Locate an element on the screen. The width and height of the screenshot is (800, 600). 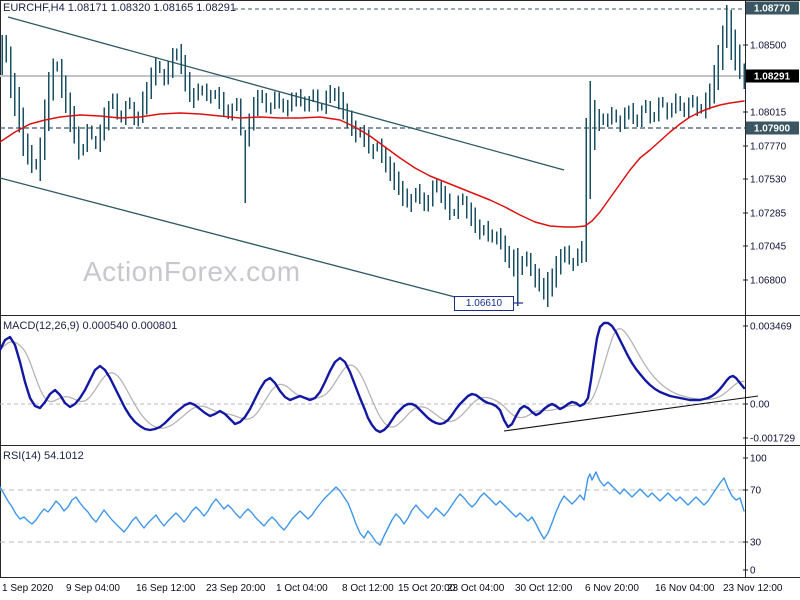
price-tick-label: 1.07530 is located at coordinates (768, 180).